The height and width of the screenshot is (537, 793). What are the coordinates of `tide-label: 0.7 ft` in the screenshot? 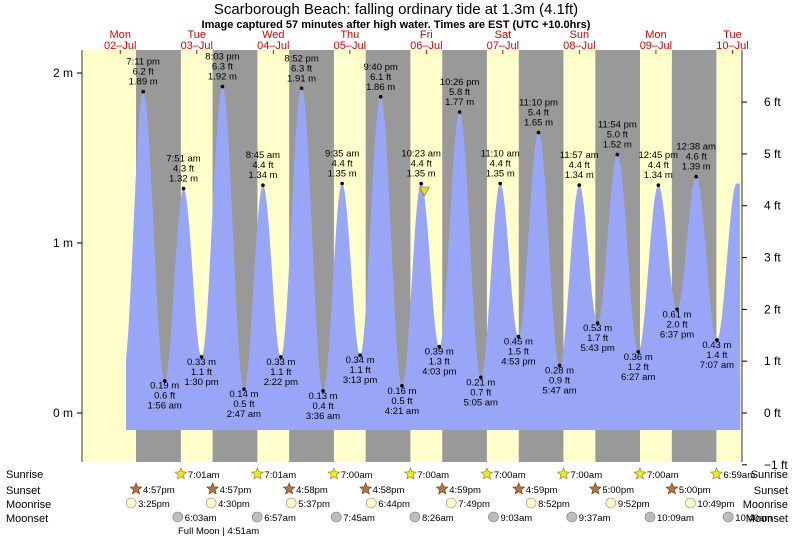 It's located at (480, 392).